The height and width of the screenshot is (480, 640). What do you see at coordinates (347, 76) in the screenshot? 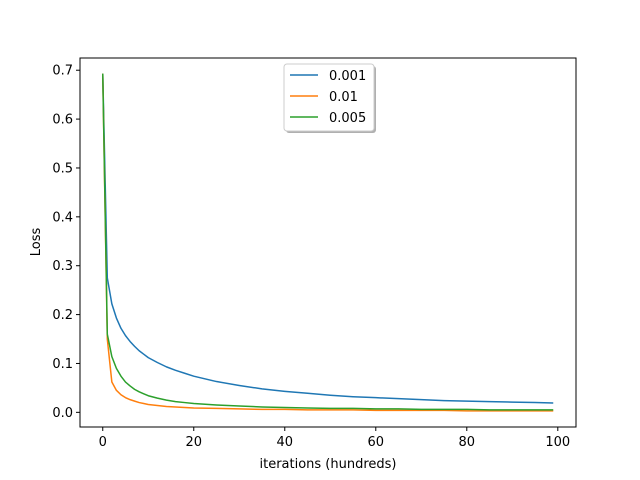
I see `legend-label-0: 0.001` at bounding box center [347, 76].